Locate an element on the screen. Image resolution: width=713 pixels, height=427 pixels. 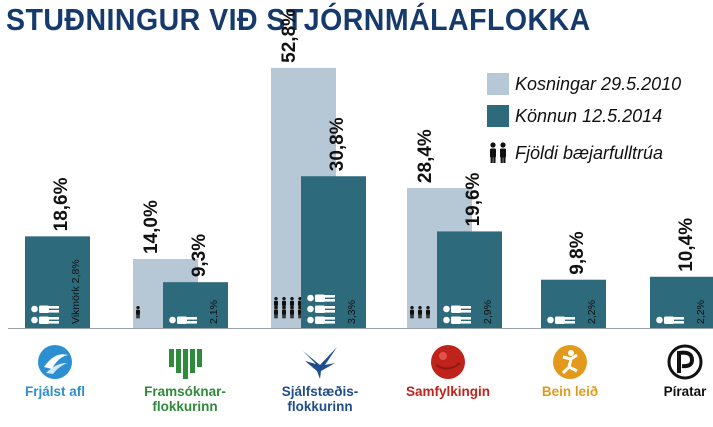
party-frjalst-afl: Frjálst afl is located at coordinates (60, 371).